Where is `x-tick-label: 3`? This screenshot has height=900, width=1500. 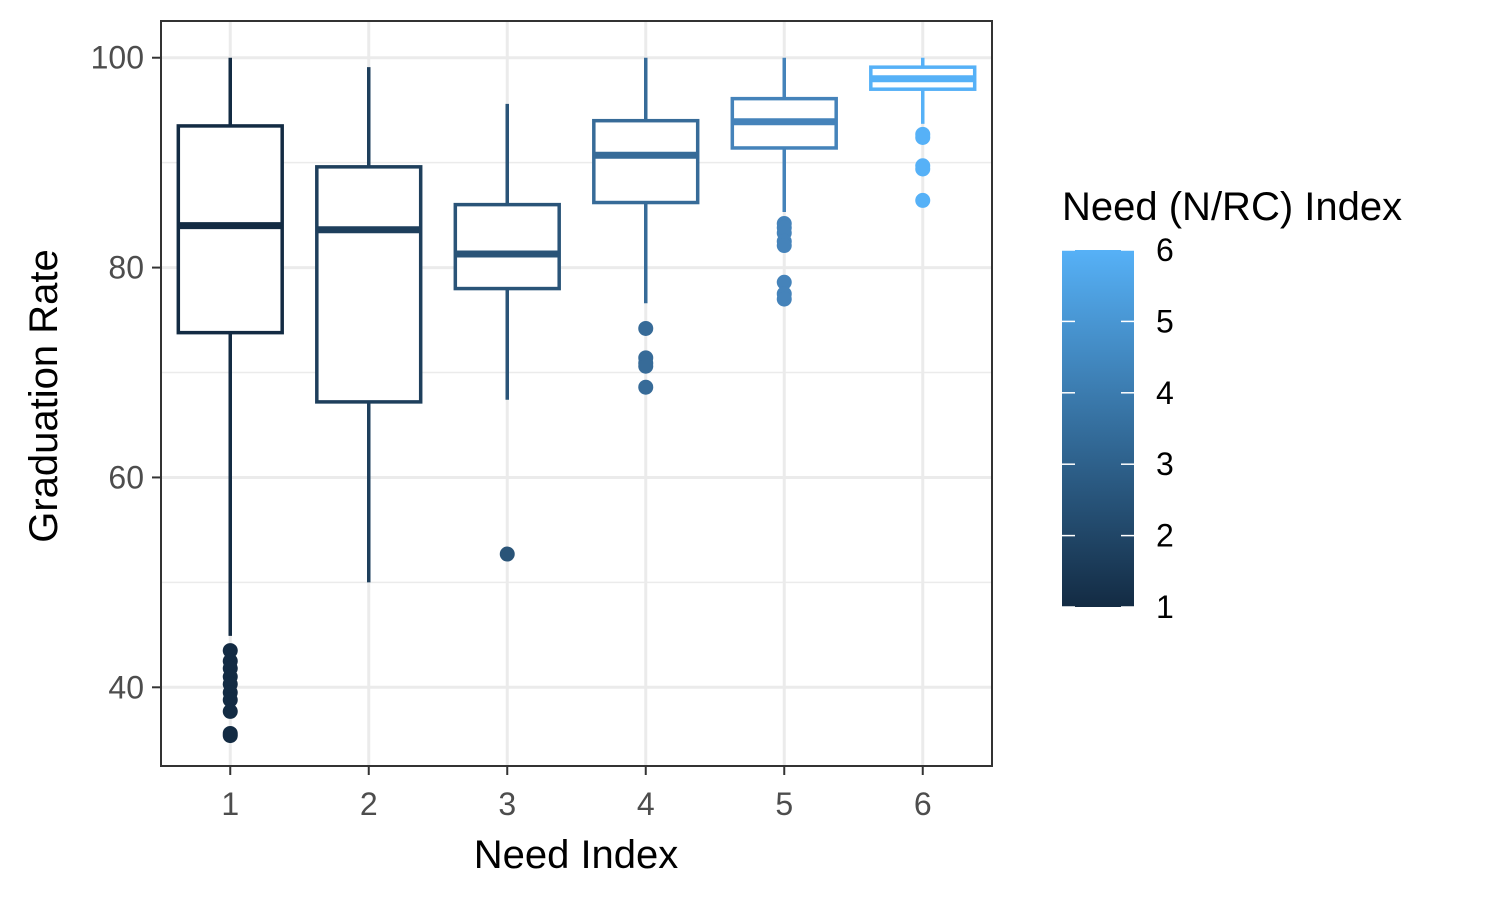
x-tick-label: 3 is located at coordinates (507, 804).